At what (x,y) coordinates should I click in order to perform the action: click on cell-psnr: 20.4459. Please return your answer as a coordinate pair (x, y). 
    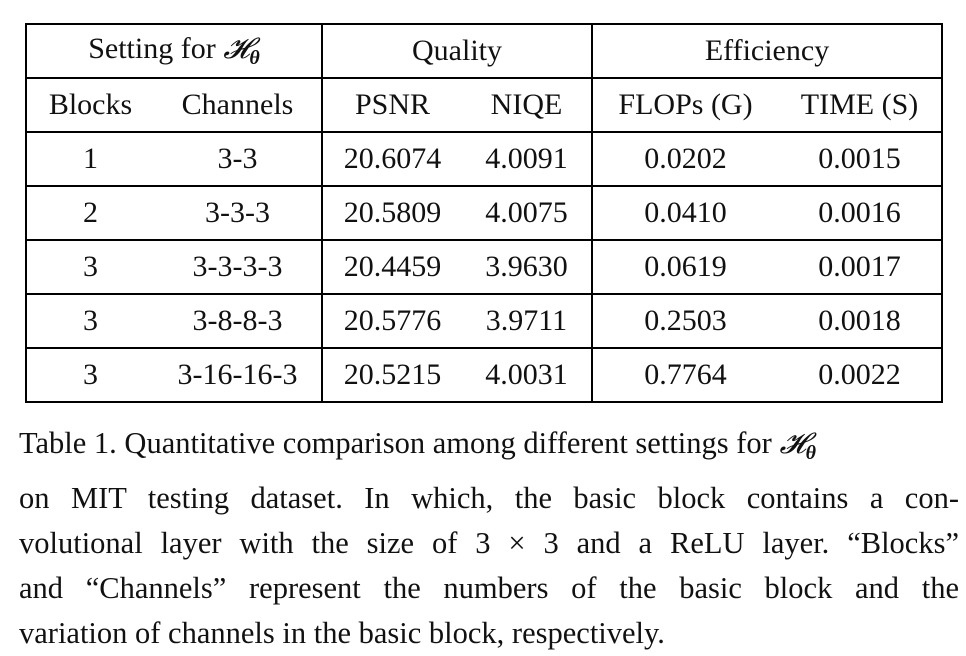
    Looking at the image, I should click on (391, 267).